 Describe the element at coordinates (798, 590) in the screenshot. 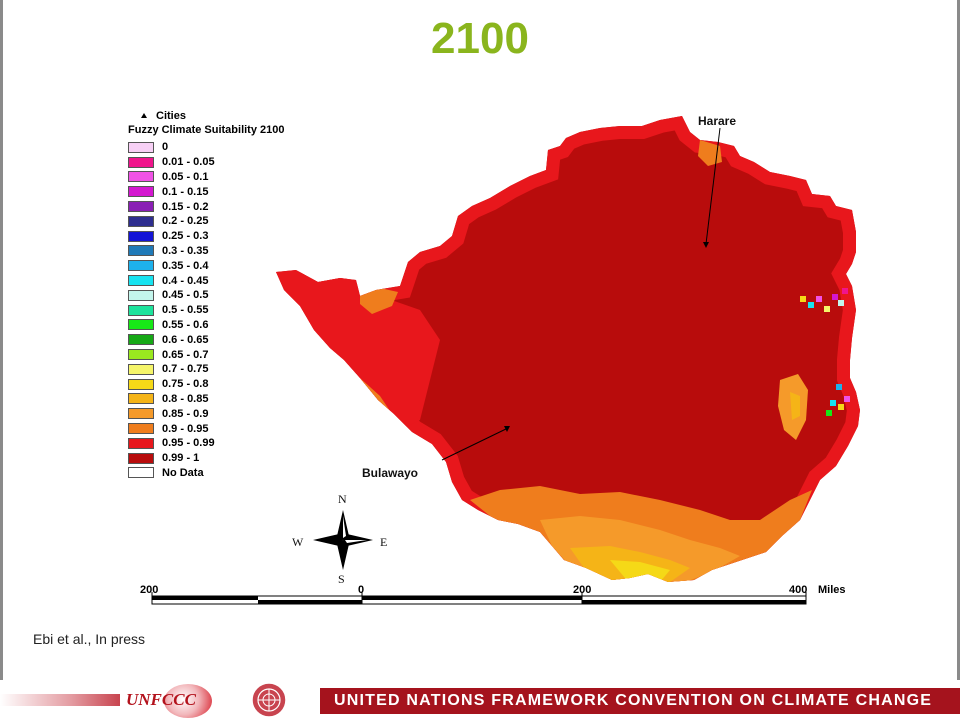

I see `scale-label-right: 400` at that location.